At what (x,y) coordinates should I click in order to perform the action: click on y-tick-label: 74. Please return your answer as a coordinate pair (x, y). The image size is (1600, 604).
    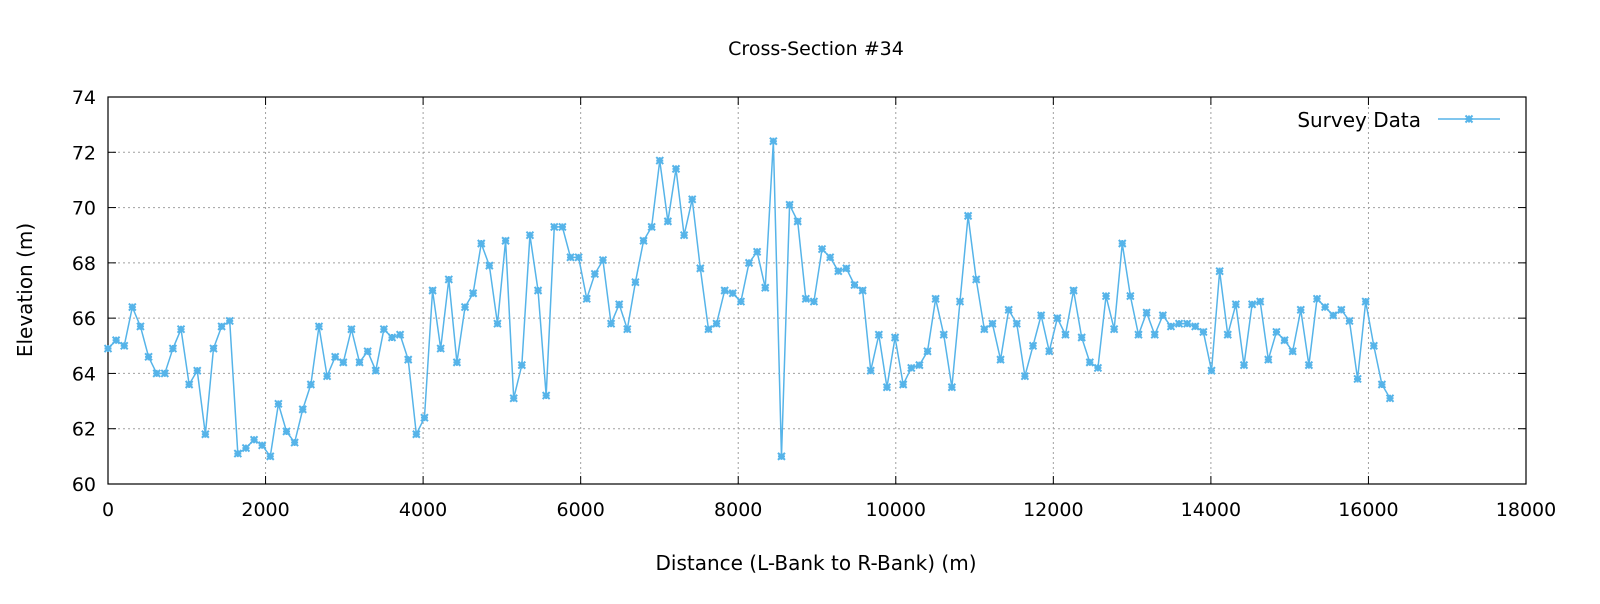
    Looking at the image, I should click on (84, 98).